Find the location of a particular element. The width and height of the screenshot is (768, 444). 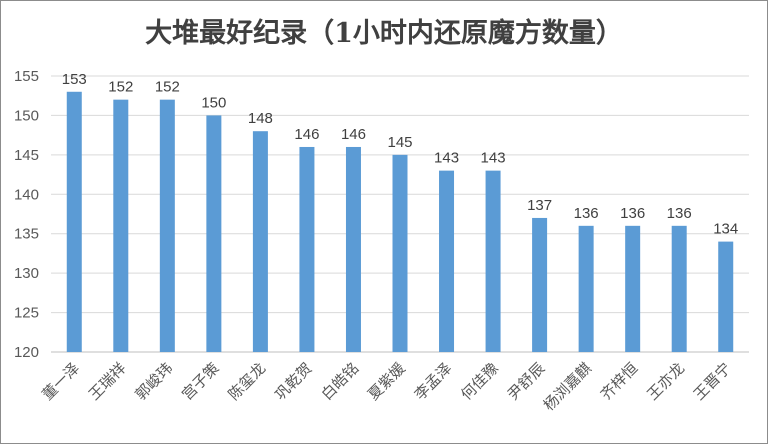

y-tick-label: 135 is located at coordinates (26, 234).